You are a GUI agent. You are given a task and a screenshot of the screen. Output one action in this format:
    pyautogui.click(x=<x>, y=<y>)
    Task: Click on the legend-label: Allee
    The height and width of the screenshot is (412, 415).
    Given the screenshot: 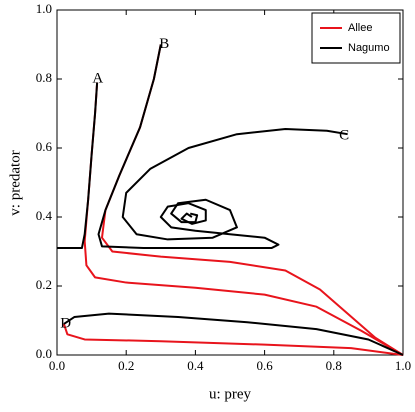 What is the action you would take?
    pyautogui.click(x=360, y=28)
    